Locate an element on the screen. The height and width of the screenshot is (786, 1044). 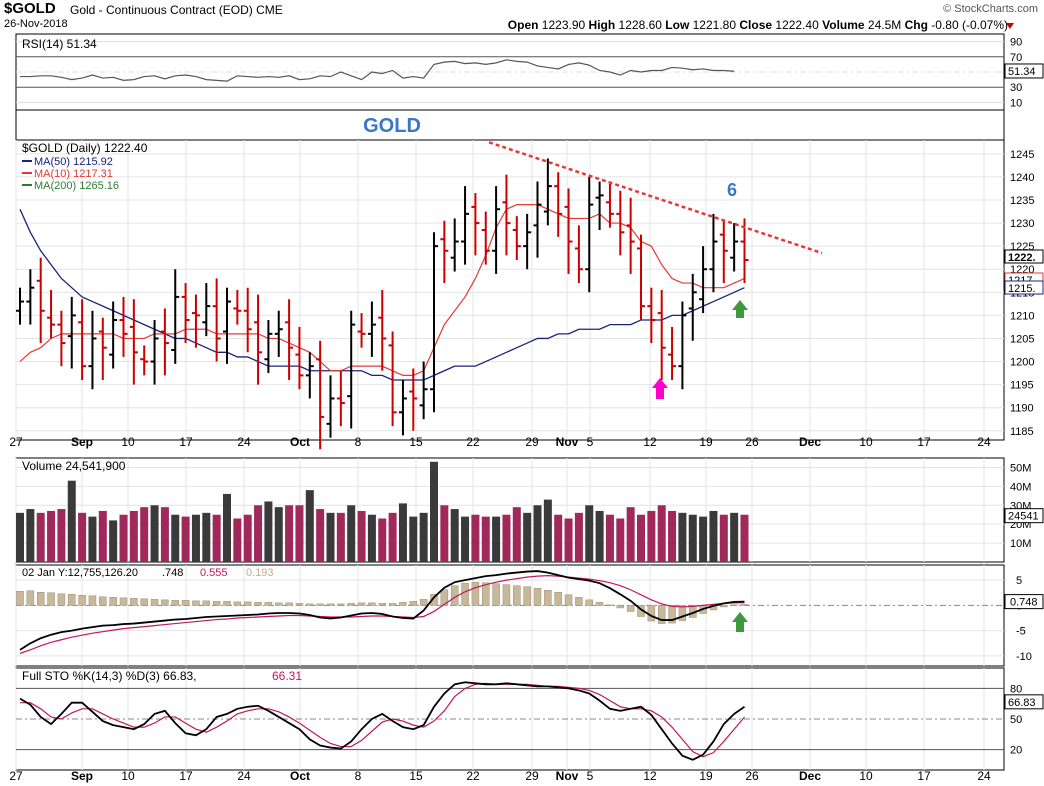
x-tick-label: 12 is located at coordinates (650, 442).